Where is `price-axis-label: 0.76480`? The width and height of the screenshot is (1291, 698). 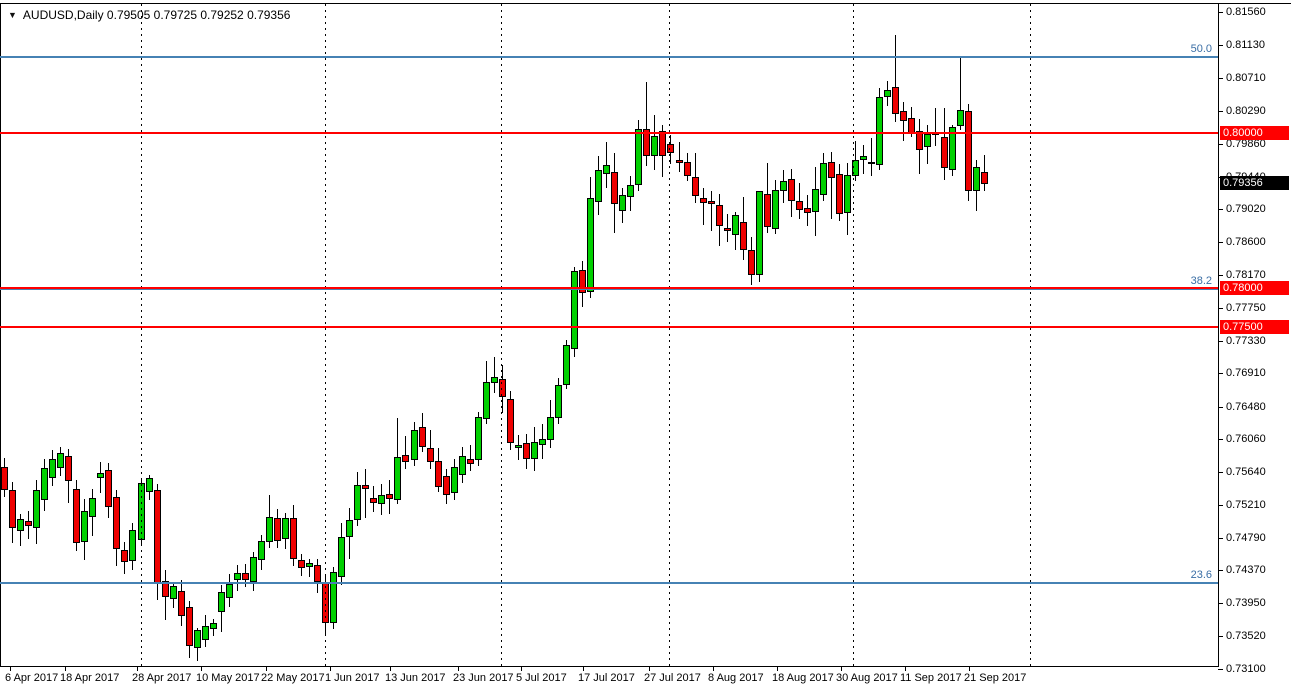 price-axis-label: 0.76480 is located at coordinates (1246, 407).